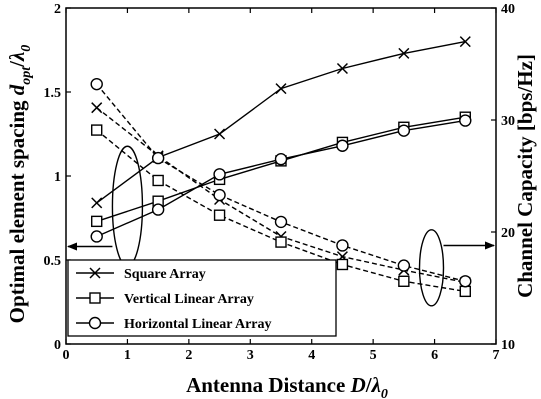  Describe the element at coordinates (525, 176) in the screenshot. I see `right-axis-title: Channel Capacity [bps/Hz]` at that location.